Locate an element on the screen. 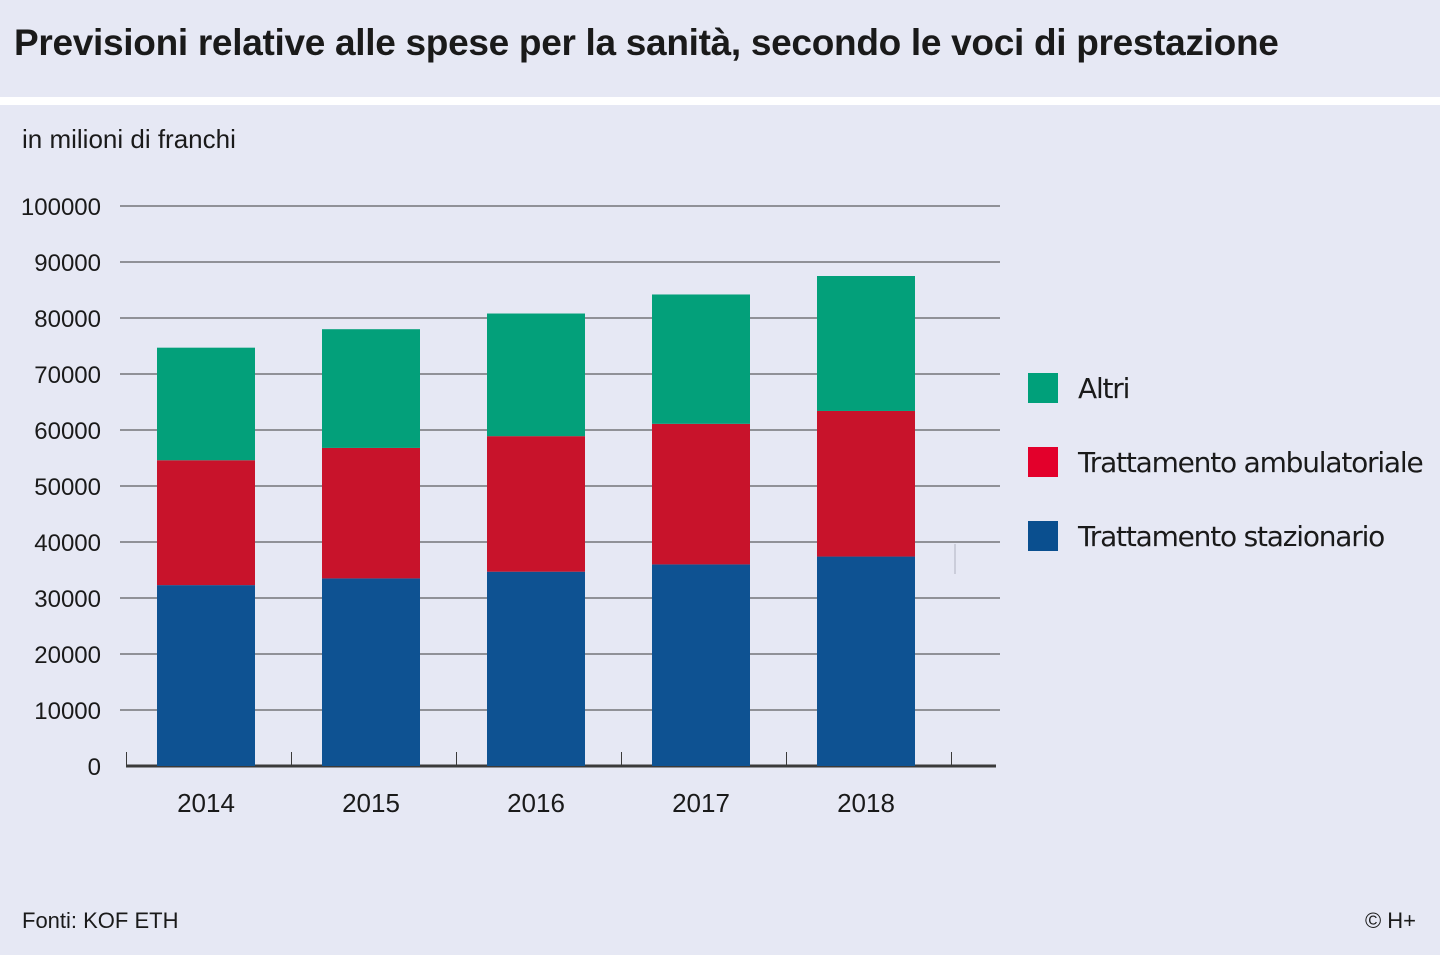 Image resolution: width=1440 pixels, height=955 pixels. legend-swatch-stazionario is located at coordinates (1043, 536).